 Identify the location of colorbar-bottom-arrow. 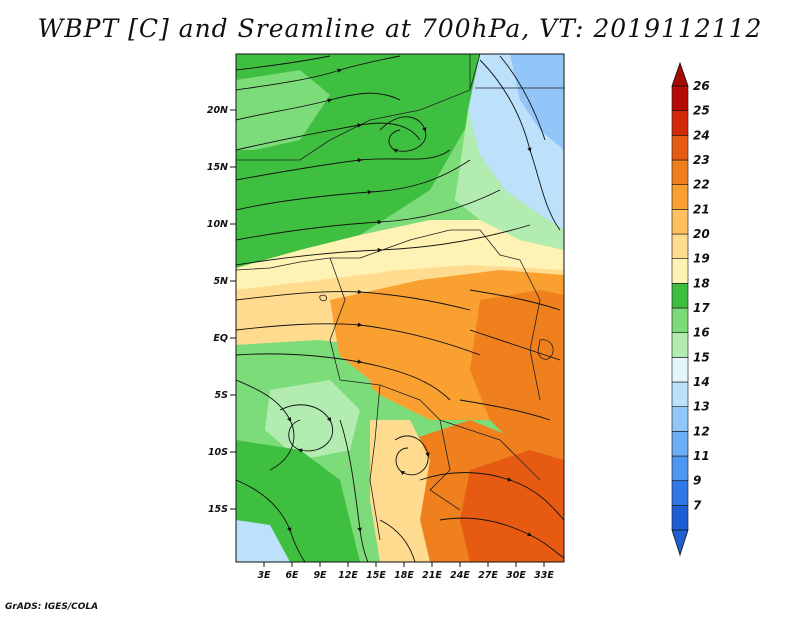
(680, 543).